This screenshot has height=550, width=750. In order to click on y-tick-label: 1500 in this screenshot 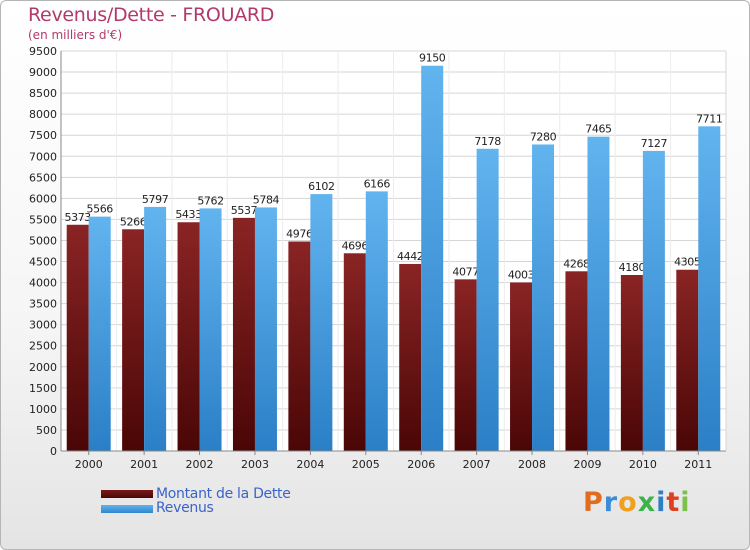, I will do `click(43, 388)`.